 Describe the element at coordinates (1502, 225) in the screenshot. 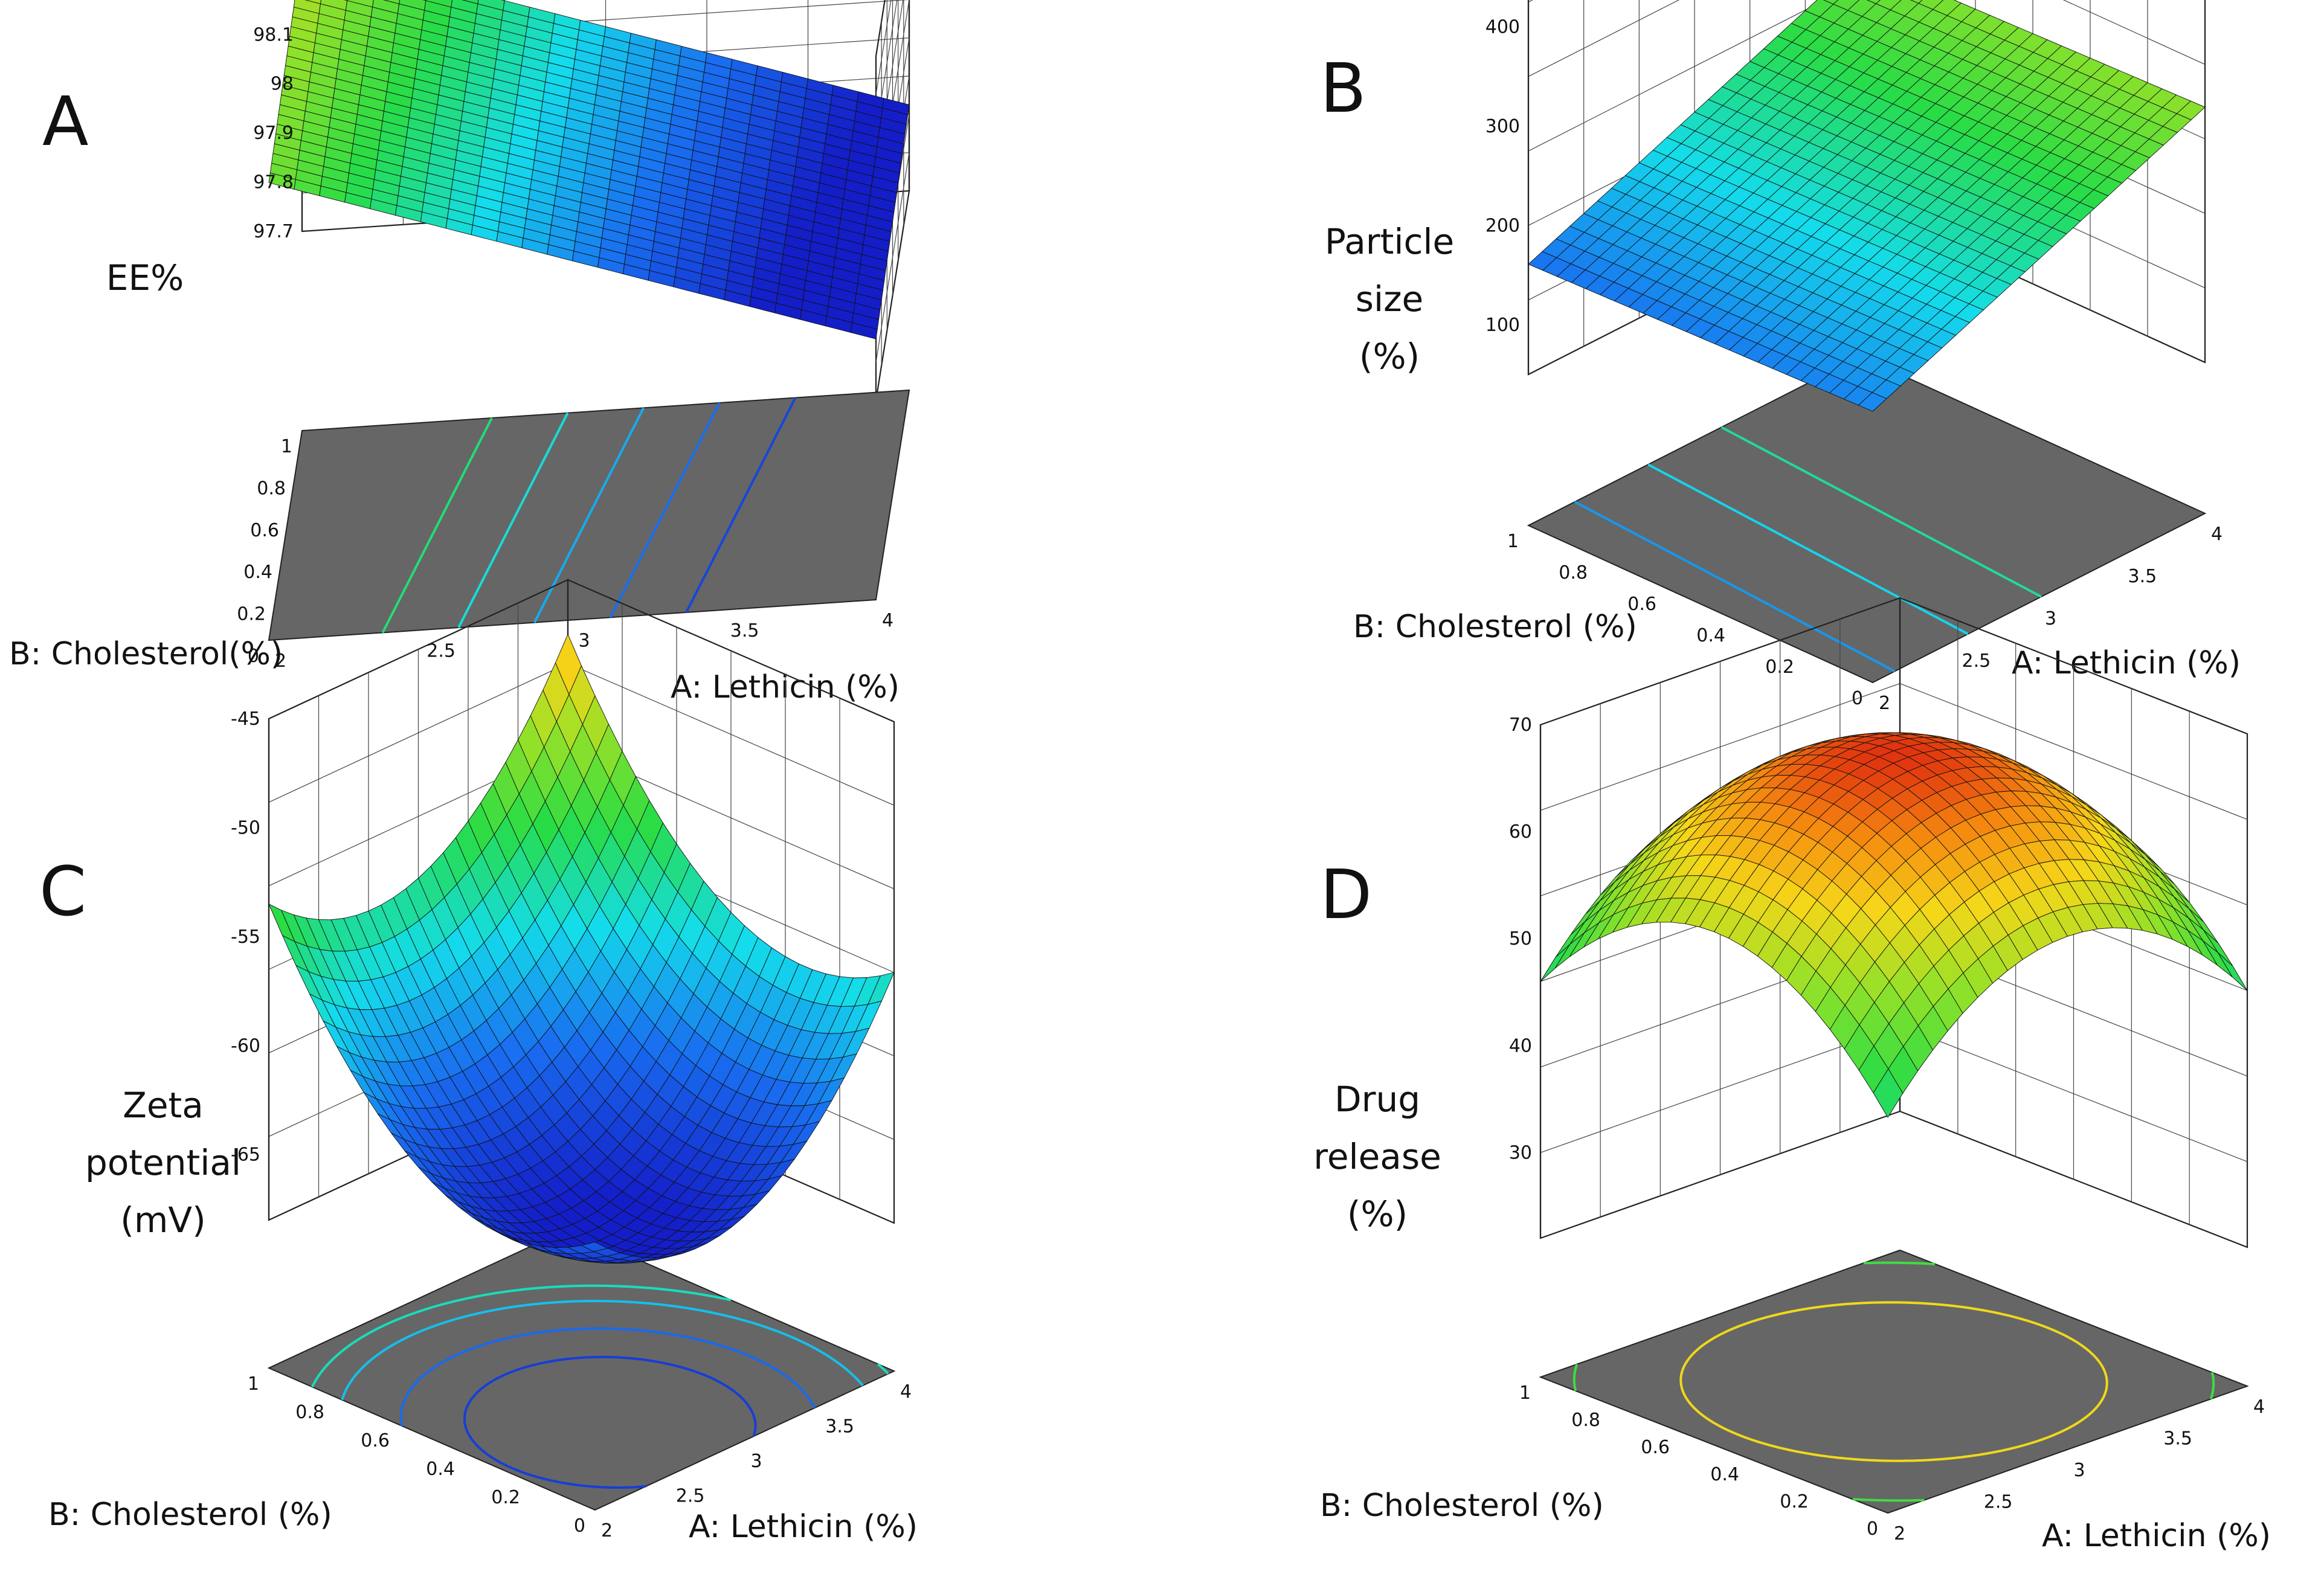

I see `z-tick-label: 200` at that location.